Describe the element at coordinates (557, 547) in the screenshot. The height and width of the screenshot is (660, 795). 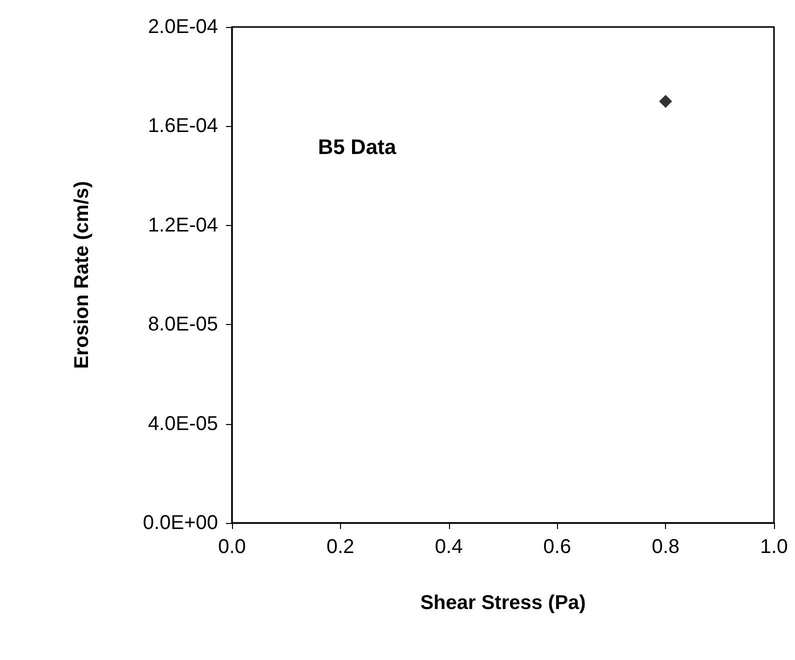
I see `x-tick-label: 0.6` at that location.